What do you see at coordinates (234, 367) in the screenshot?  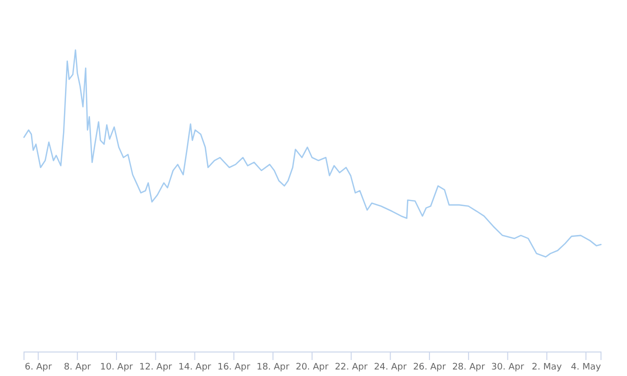 I see `x-tick-label: 16. Apr` at bounding box center [234, 367].